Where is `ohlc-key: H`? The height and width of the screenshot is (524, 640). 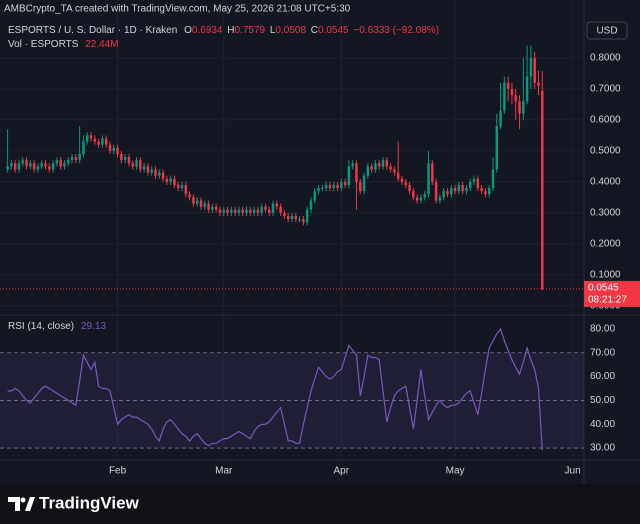 ohlc-key: H is located at coordinates (230, 30).